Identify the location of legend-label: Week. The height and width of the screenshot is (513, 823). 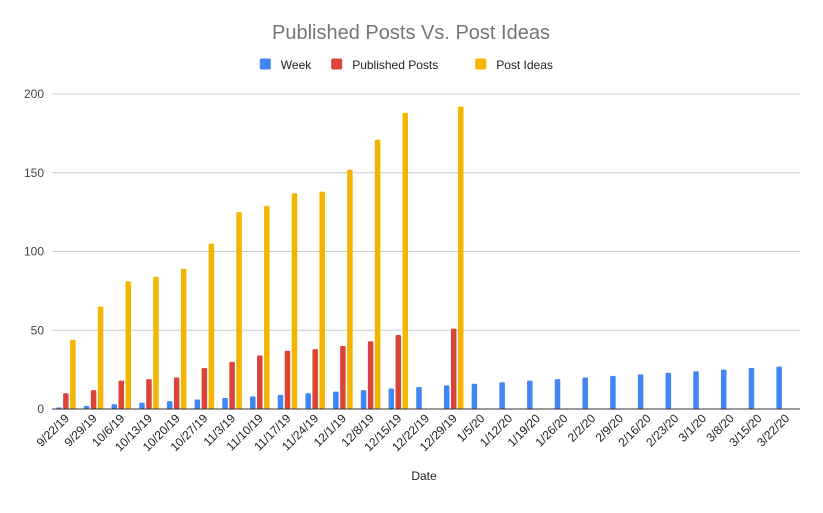
(296, 65).